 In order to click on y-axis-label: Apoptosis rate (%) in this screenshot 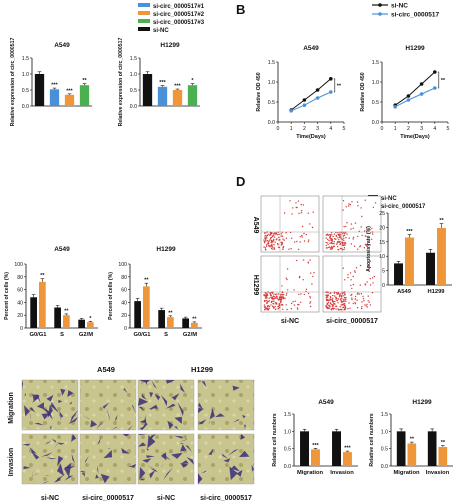, I will do `click(369, 249)`.